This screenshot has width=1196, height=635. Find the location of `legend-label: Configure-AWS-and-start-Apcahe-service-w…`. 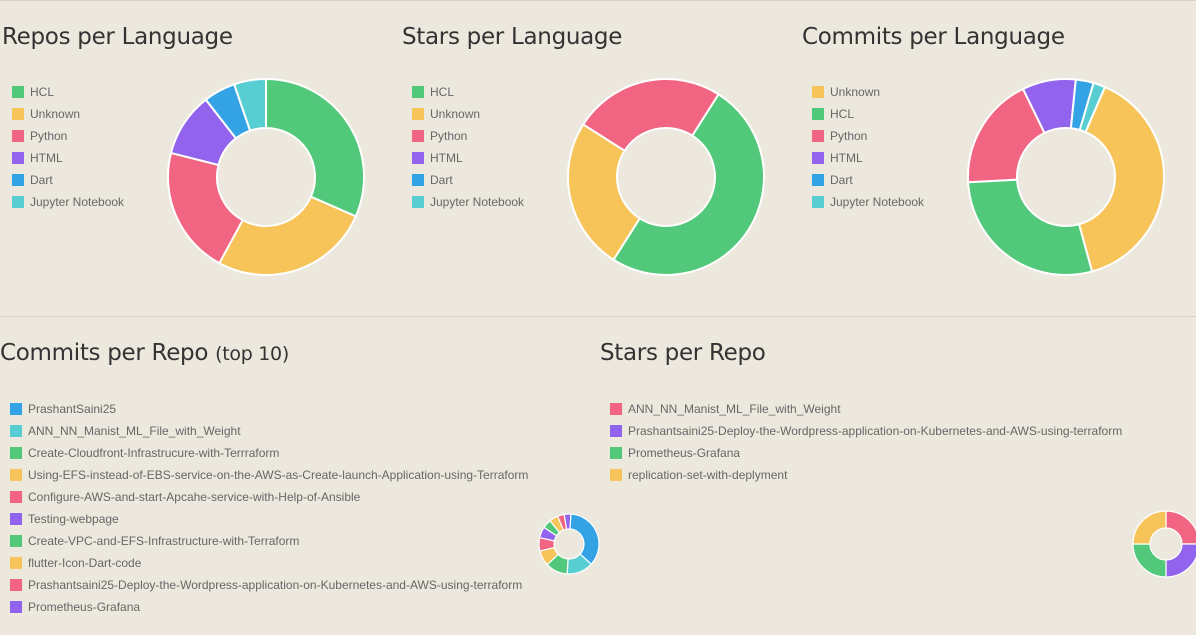

legend-label: Configure-AWS-and-start-Apcahe-service-w… is located at coordinates (194, 497).